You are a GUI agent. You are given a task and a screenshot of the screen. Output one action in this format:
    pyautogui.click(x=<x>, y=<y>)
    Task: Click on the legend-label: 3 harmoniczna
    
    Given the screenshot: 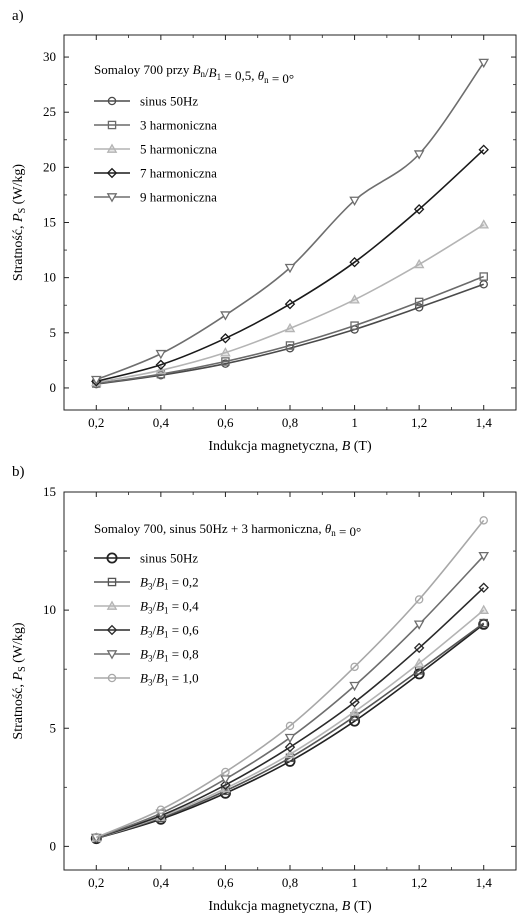 What is the action you would take?
    pyautogui.click(x=178, y=125)
    